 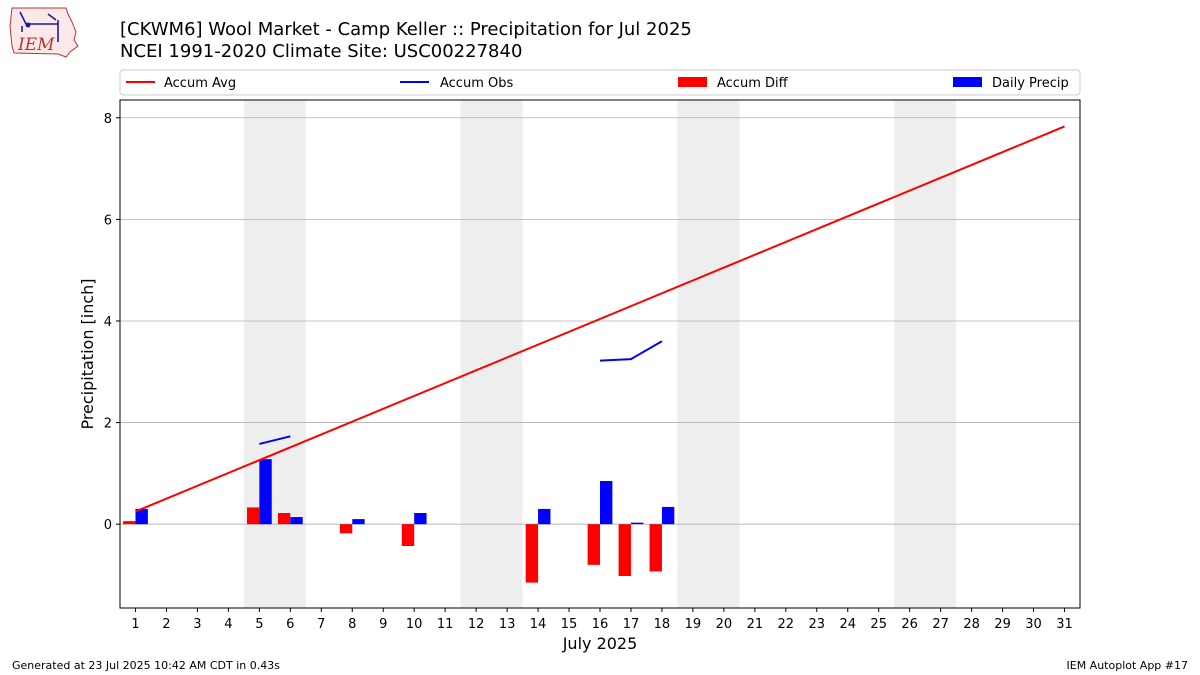 What do you see at coordinates (108, 119) in the screenshot?
I see `y-tick-label: 8` at bounding box center [108, 119].